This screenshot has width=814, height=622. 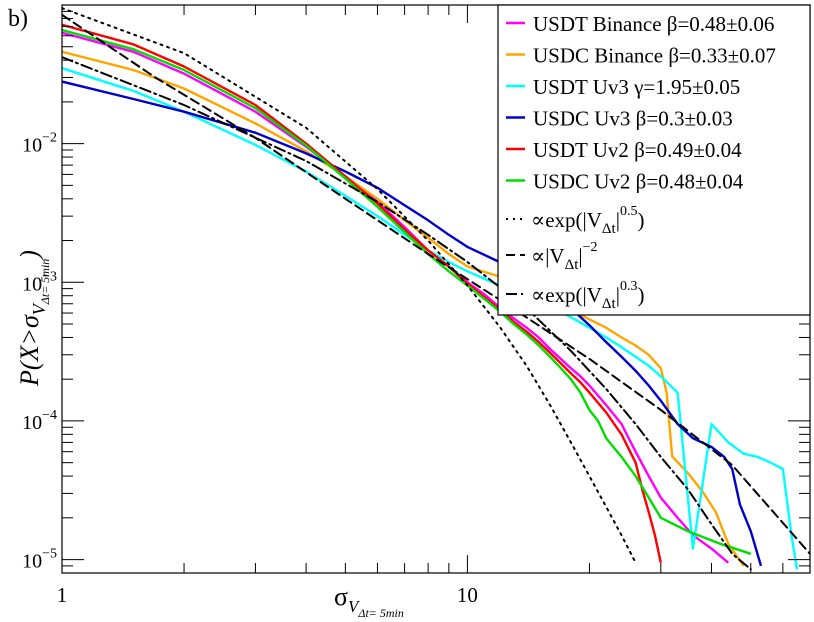 I want to click on y-tick-label: 10⁻⁵, so click(x=39, y=560).